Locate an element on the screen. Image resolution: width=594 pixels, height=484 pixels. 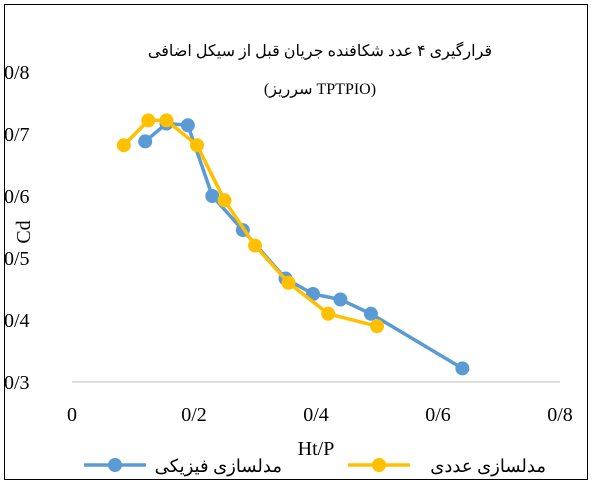
x-tick-label: 0/2 is located at coordinates (194, 415).